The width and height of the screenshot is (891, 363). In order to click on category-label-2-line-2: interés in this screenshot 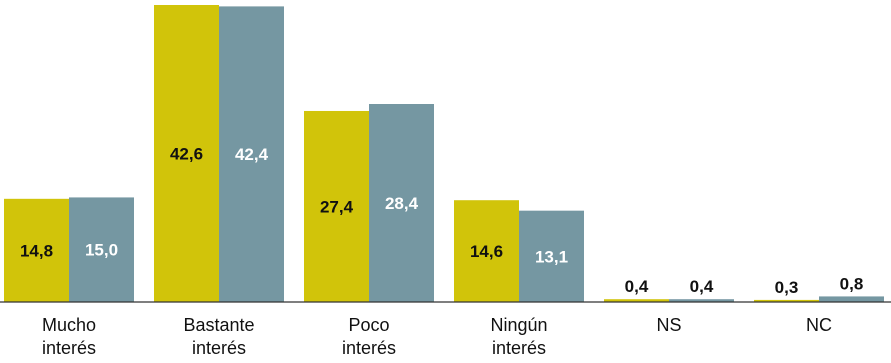, I will do `click(219, 348)`.